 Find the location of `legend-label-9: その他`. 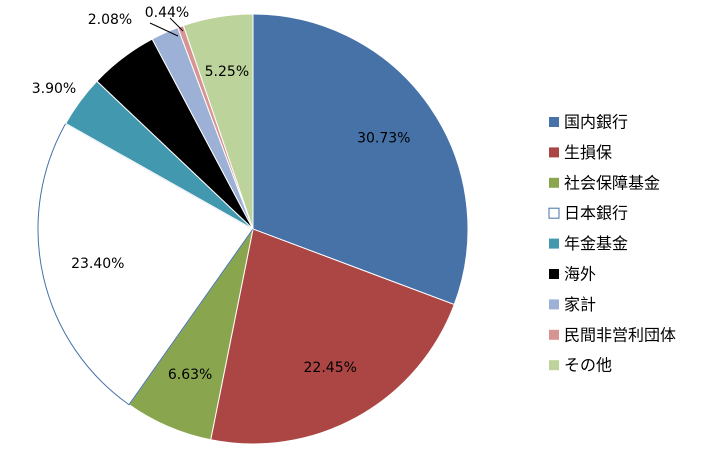

legend-label-9: その他 is located at coordinates (588, 365).